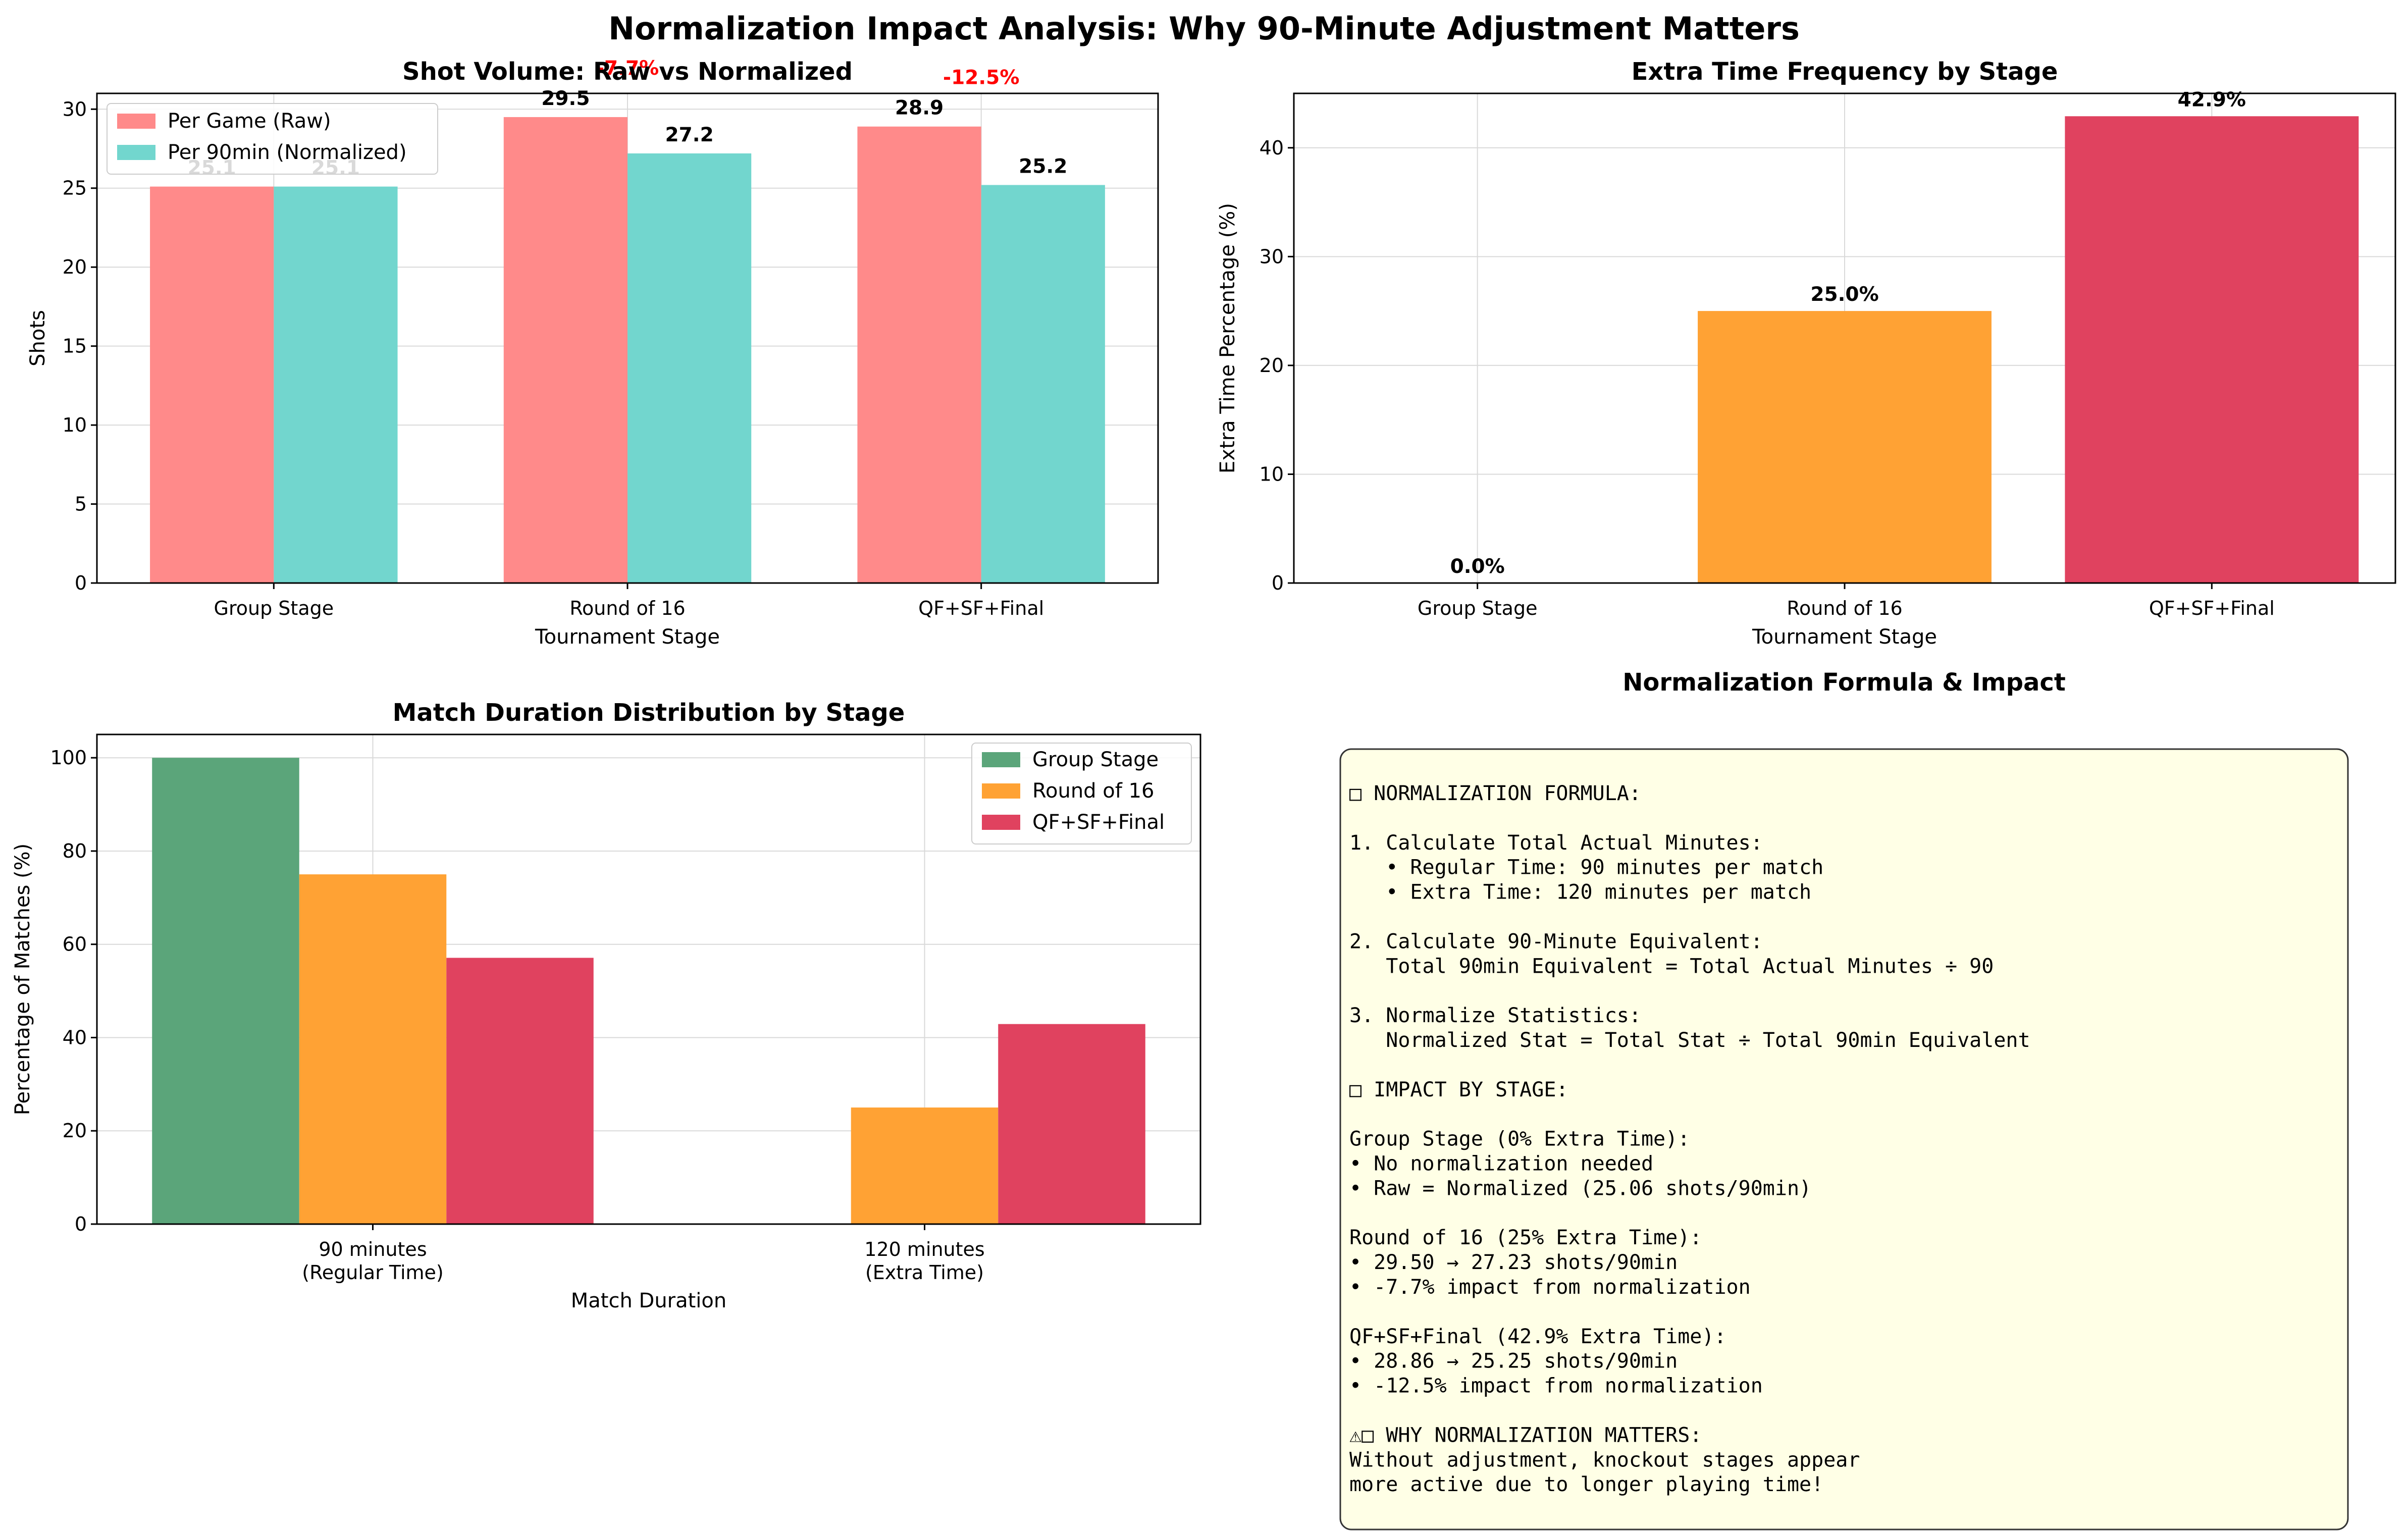 The height and width of the screenshot is (1531, 2408). Describe the element at coordinates (1556, 941) in the screenshot. I see `formula-line: 2. Calculate 90-Minute Equivalent:` at that location.